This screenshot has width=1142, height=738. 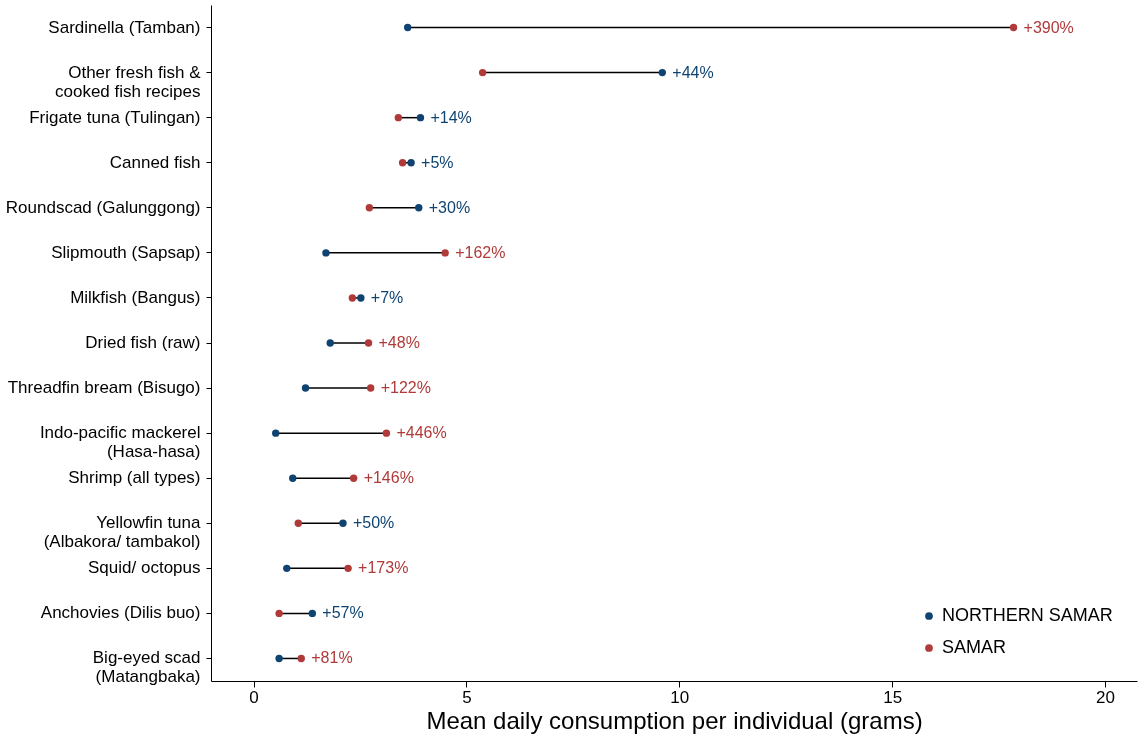 What do you see at coordinates (674, 720) in the screenshot?
I see `x-axis-title: Mean daily consumption per individual (grams)` at bounding box center [674, 720].